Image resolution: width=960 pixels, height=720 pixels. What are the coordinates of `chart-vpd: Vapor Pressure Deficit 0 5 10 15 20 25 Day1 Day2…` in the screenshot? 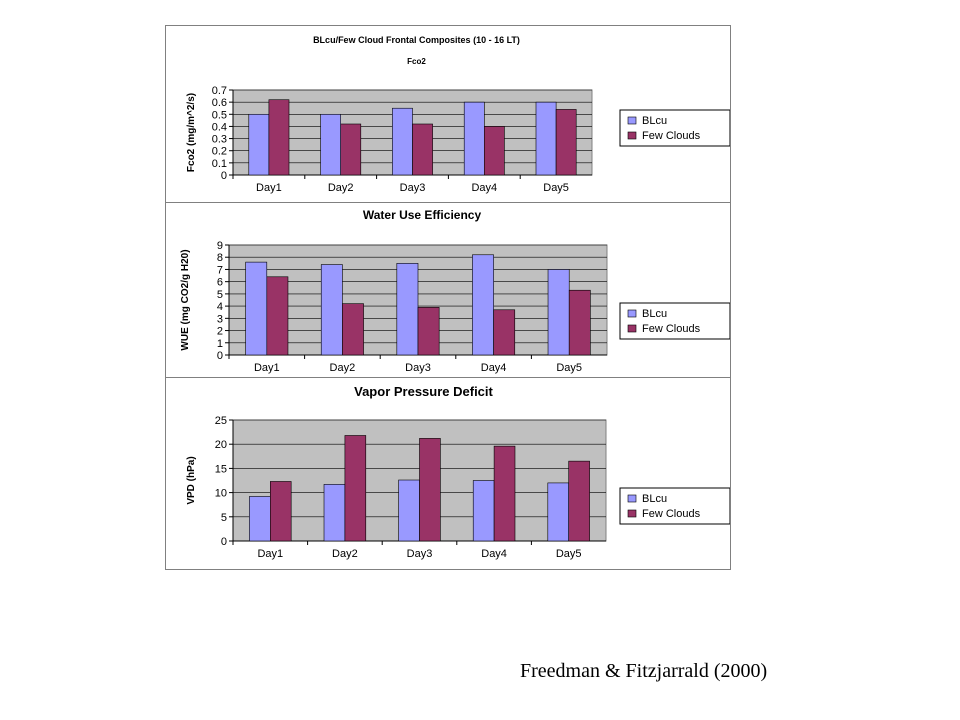 It's located at (458, 472).